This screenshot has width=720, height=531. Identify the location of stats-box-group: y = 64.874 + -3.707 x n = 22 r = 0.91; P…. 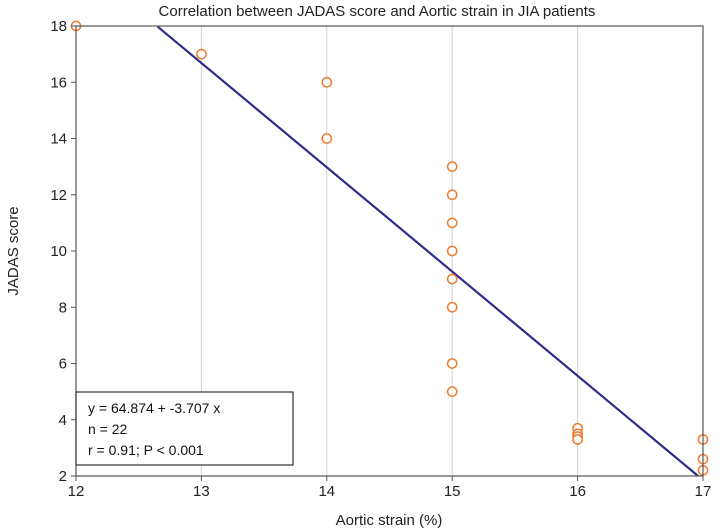
(184, 428).